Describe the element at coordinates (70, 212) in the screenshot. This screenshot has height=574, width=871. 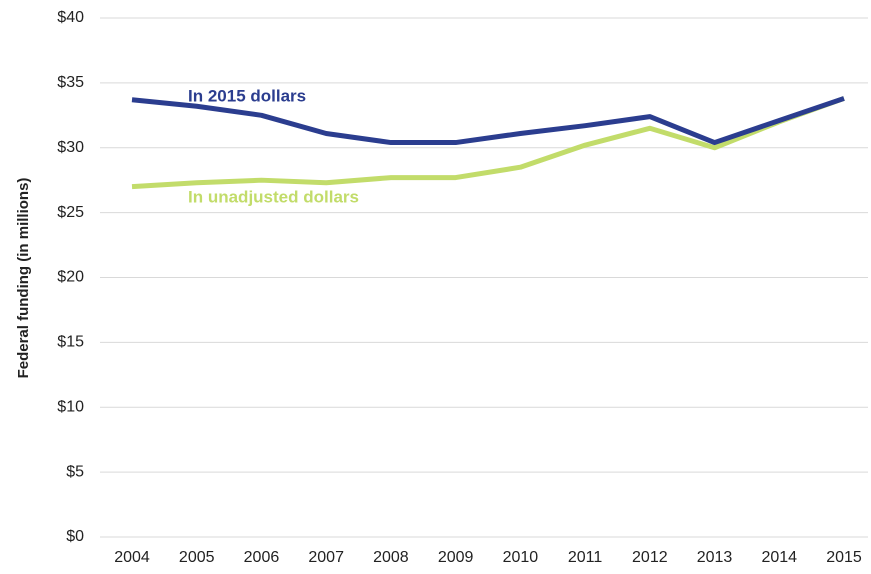
I see `y-tick-label: $25` at that location.